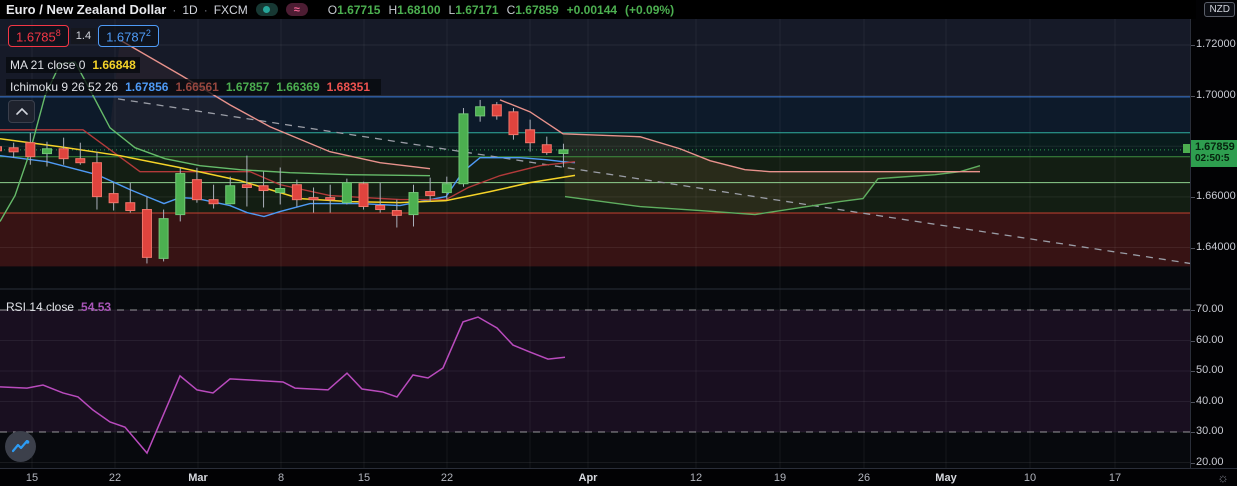 The image size is (1237, 486). What do you see at coordinates (477, 9) in the screenshot?
I see `low-value: 1.67171` at bounding box center [477, 9].